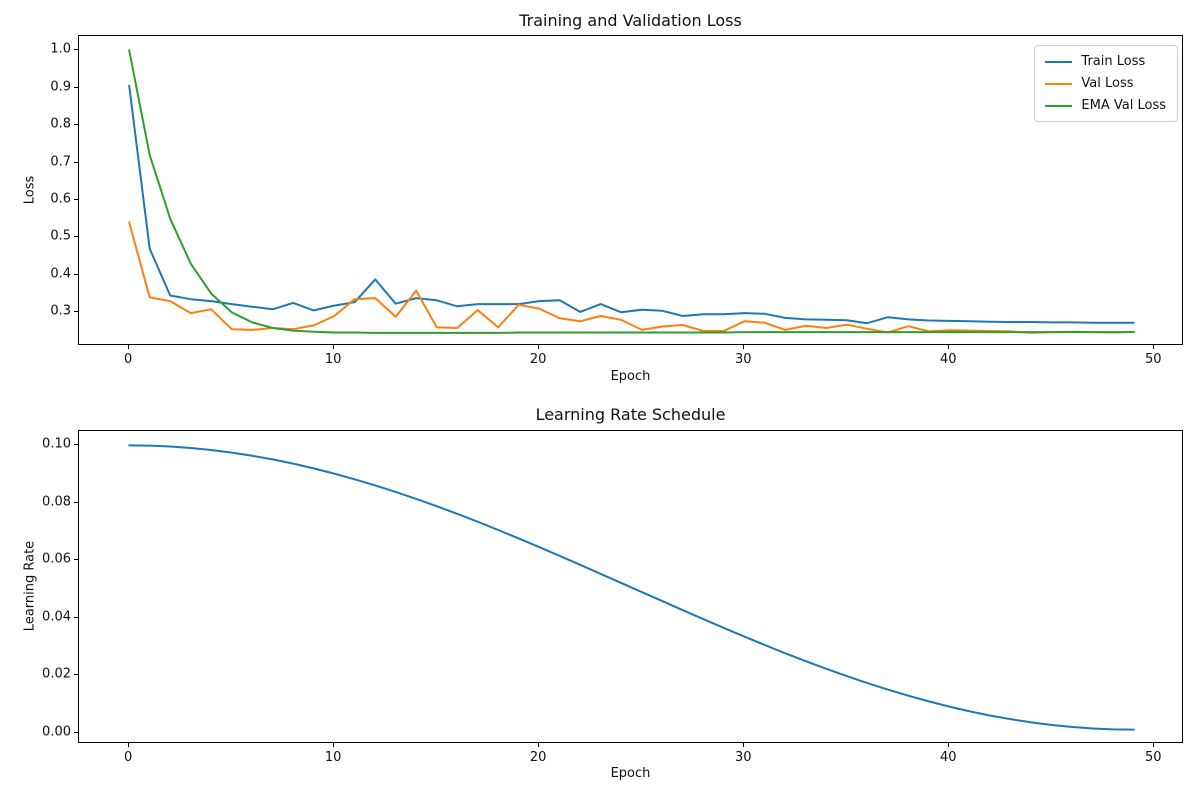 This screenshot has width=1200, height=800. What do you see at coordinates (630, 20) in the screenshot?
I see `loss-chart-title: Training and Validation Loss` at bounding box center [630, 20].